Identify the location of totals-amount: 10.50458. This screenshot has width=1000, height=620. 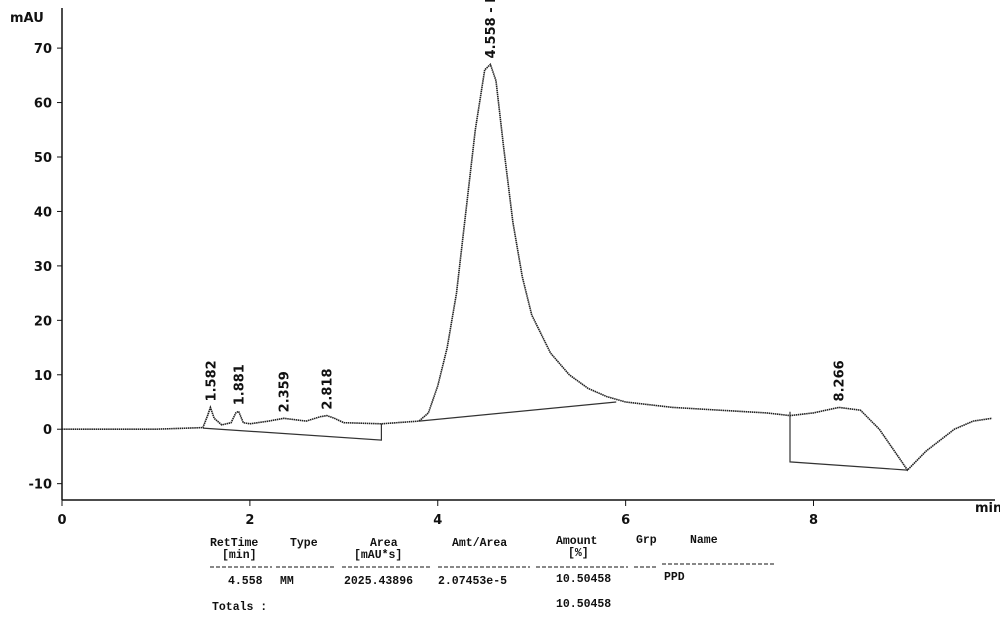
(583, 604).